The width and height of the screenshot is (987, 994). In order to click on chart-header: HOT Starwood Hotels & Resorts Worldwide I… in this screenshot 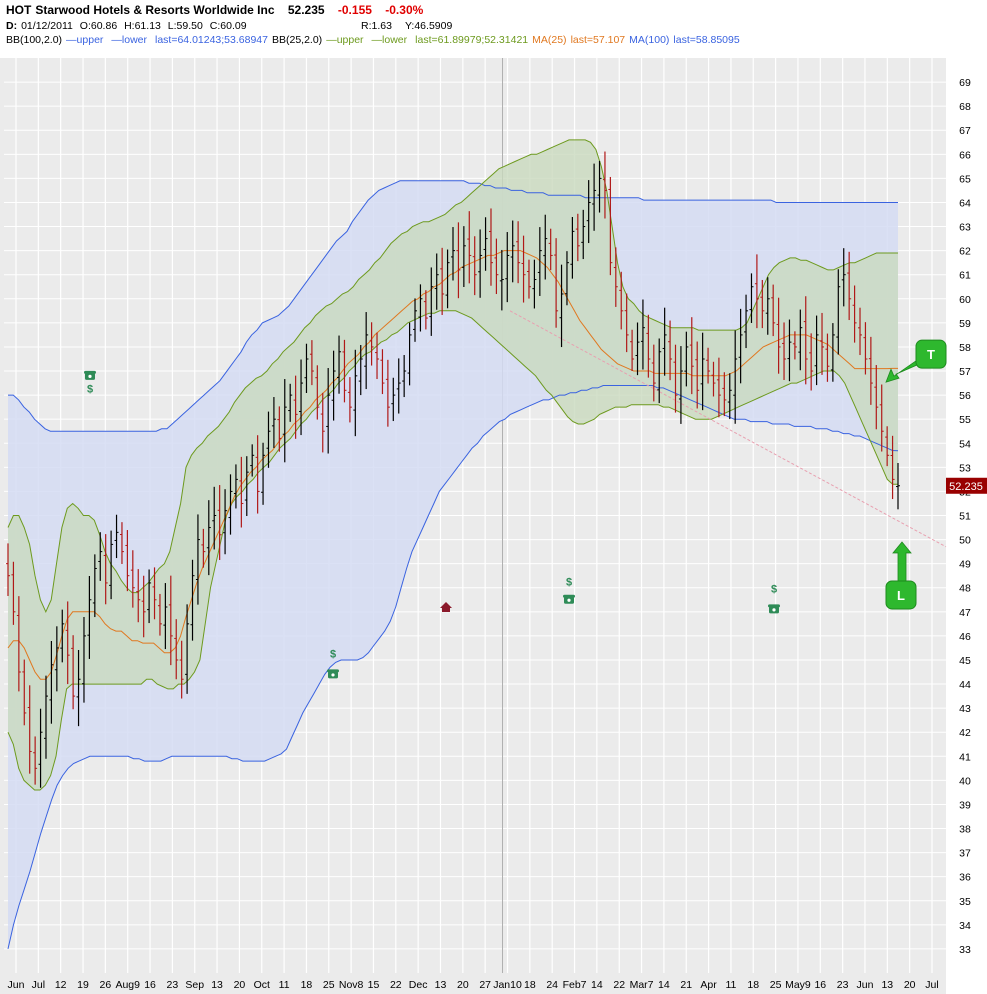, I will do `click(493, 29)`.